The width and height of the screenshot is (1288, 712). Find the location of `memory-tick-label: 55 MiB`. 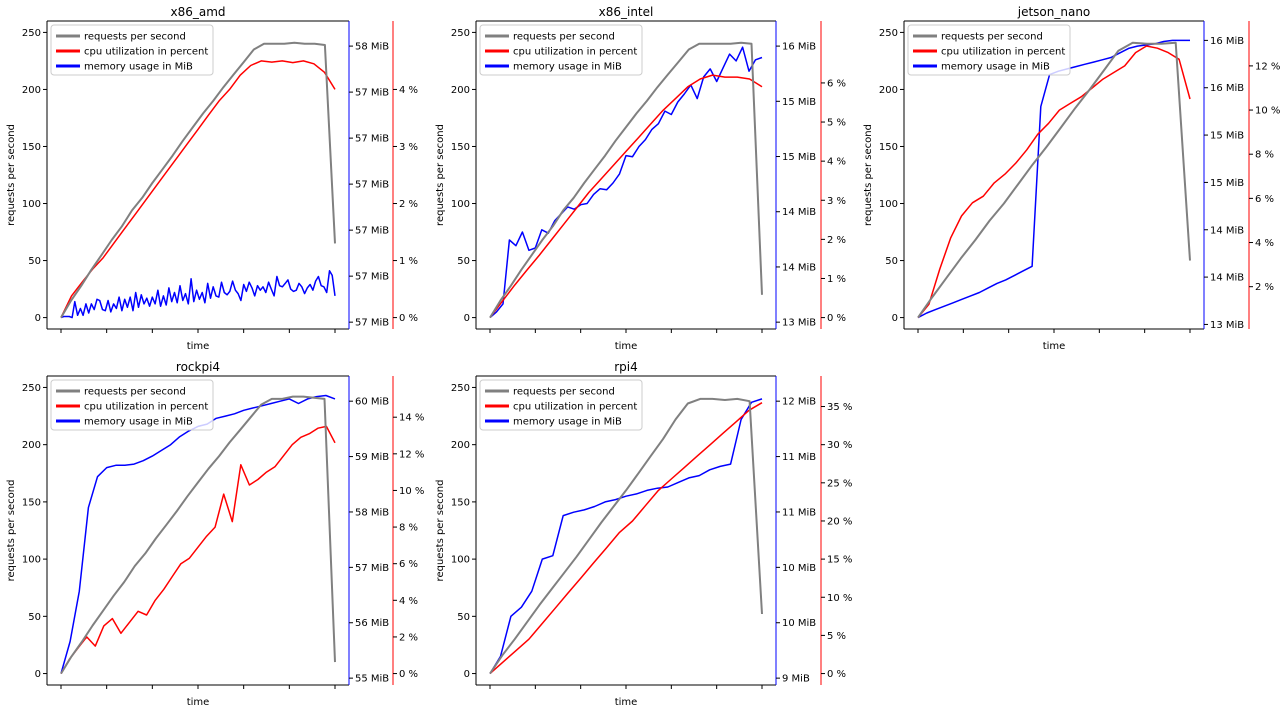

memory-tick-label: 55 MiB is located at coordinates (372, 679).